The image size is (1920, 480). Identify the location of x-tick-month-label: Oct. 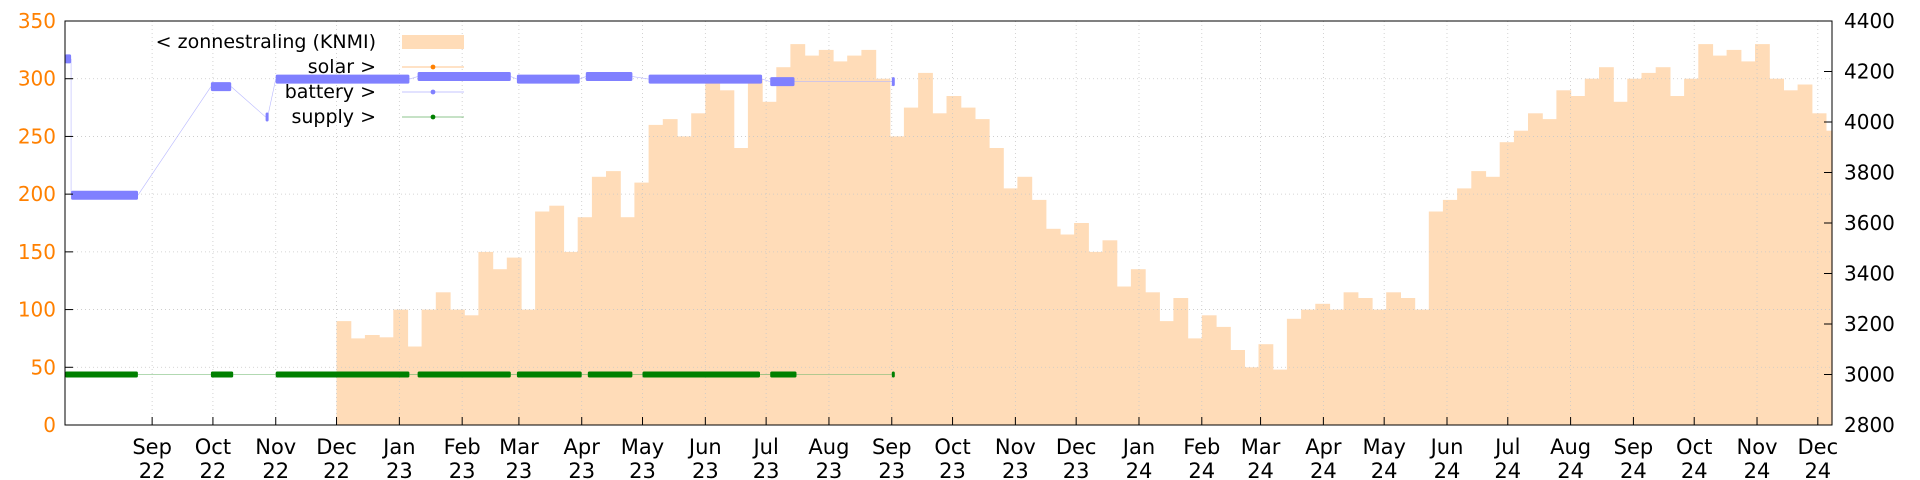
(952, 447).